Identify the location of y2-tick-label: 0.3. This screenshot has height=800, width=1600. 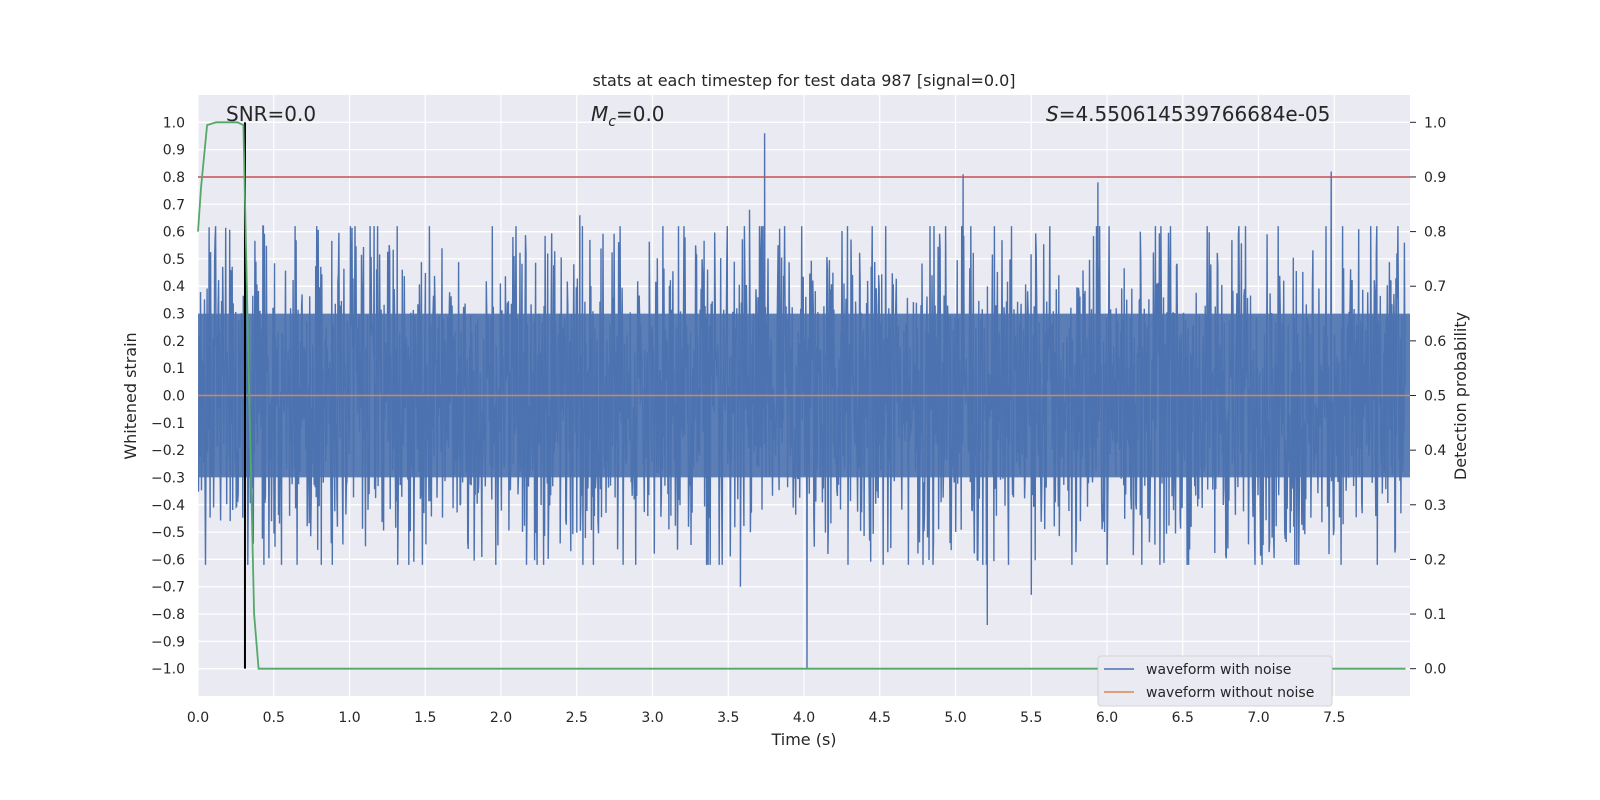
(1435, 506).